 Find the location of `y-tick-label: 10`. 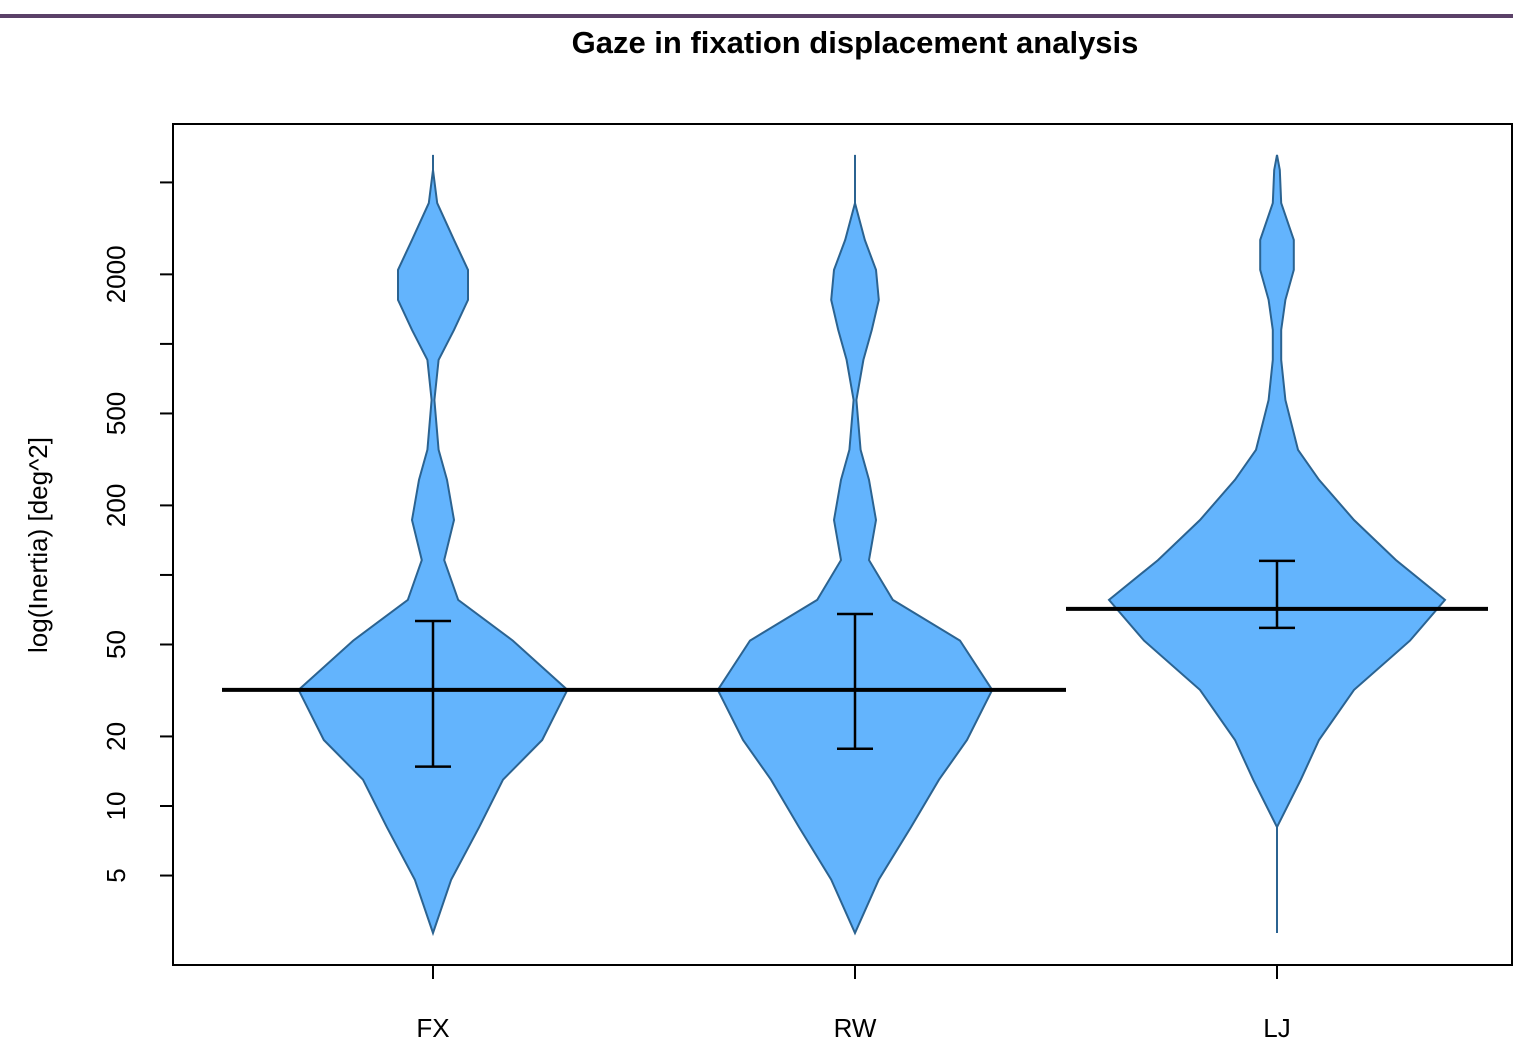

y-tick-label: 10 is located at coordinates (116, 806).